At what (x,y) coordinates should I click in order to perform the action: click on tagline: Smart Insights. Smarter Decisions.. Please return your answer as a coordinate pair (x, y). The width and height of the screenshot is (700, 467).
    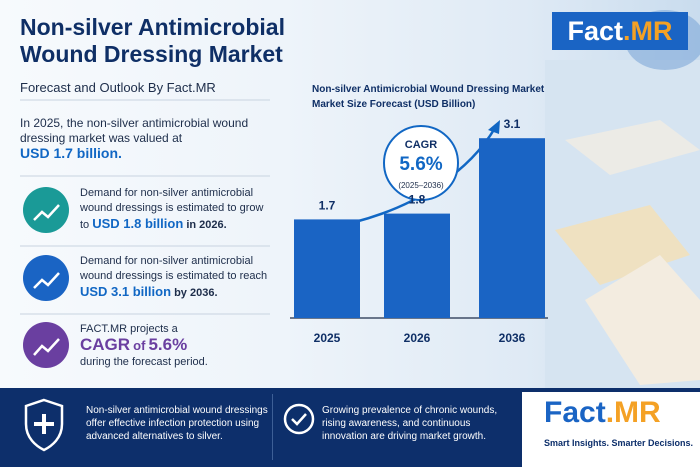
    Looking at the image, I should click on (619, 443).